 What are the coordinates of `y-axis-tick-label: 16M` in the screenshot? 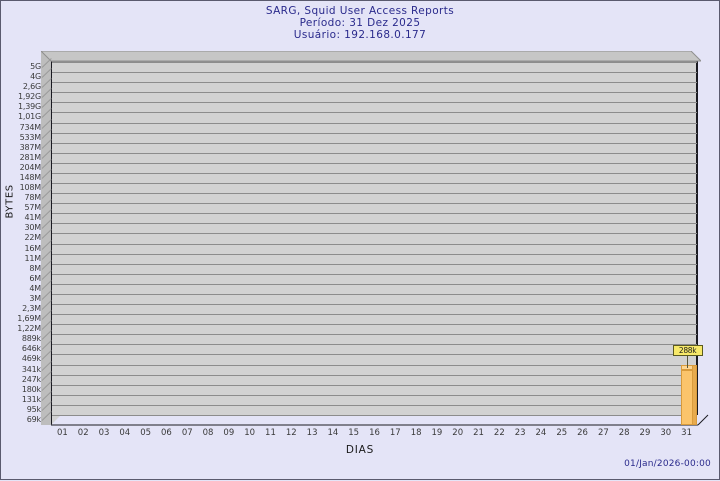 It's located at (33, 248).